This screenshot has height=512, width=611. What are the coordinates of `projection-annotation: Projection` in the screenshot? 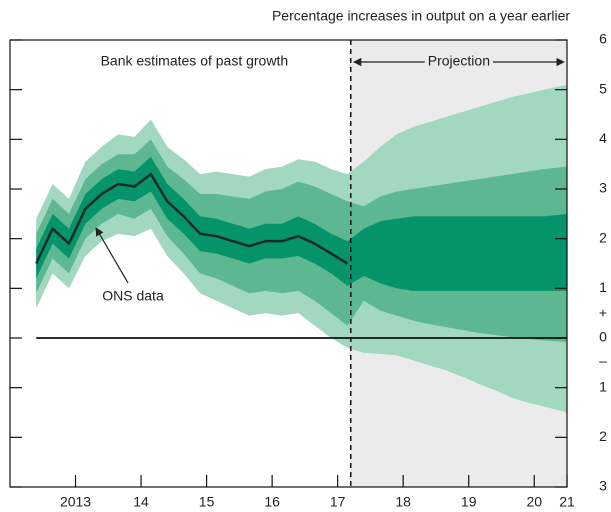 It's located at (459, 61).